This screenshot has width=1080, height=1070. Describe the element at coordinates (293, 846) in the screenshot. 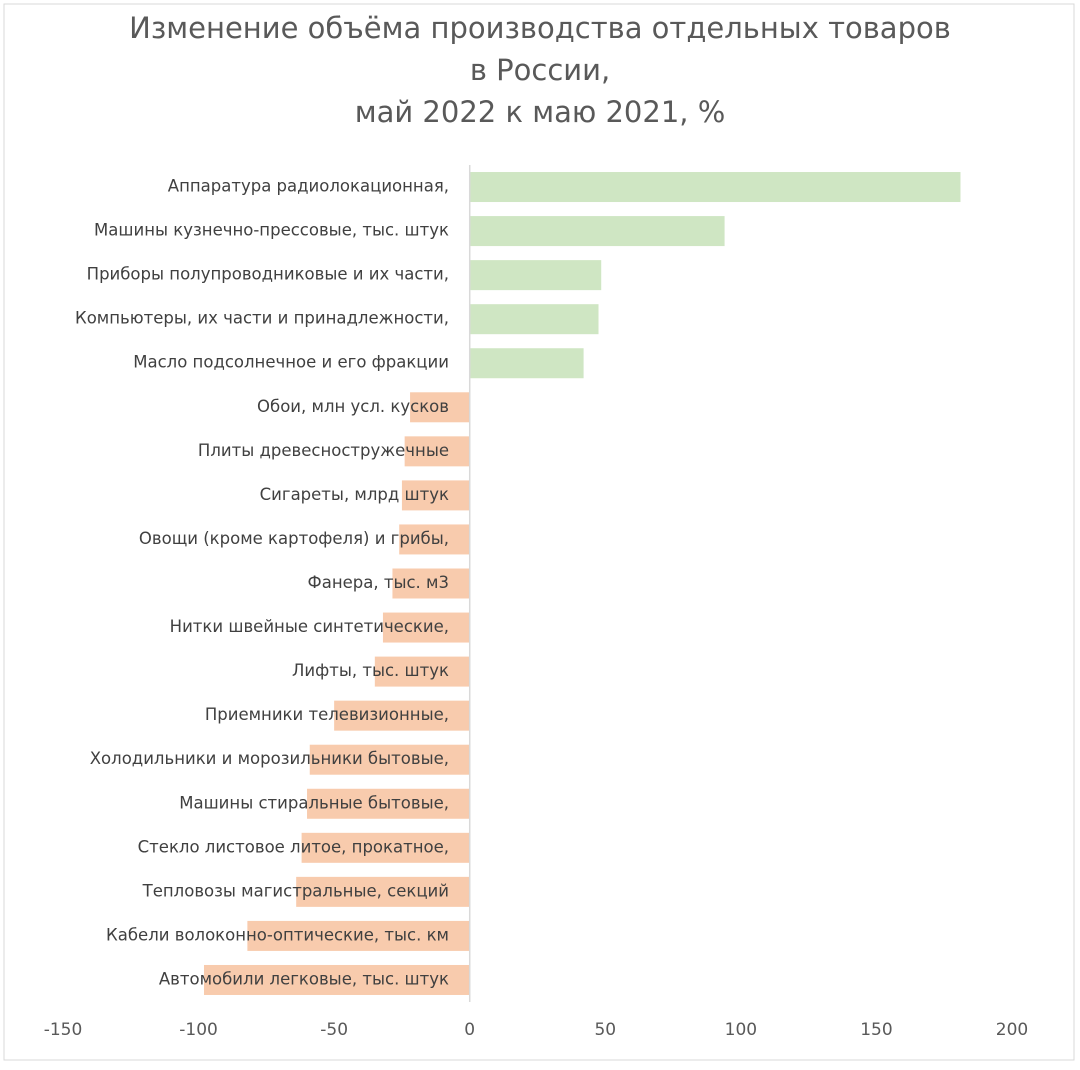

I see `category-label: Стекло листовое литое, прокатное,` at that location.